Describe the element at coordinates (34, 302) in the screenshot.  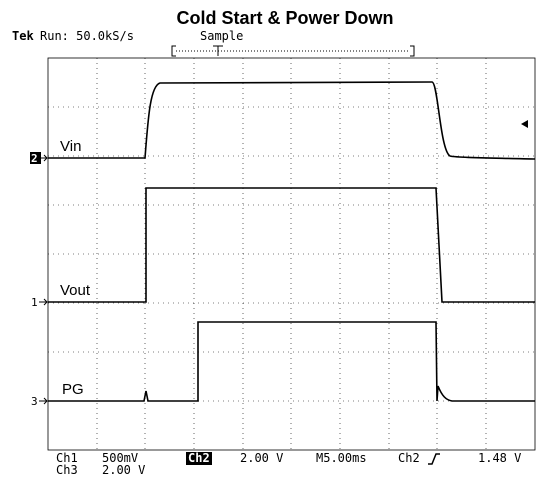
I see `channel-marker: 1` at that location.